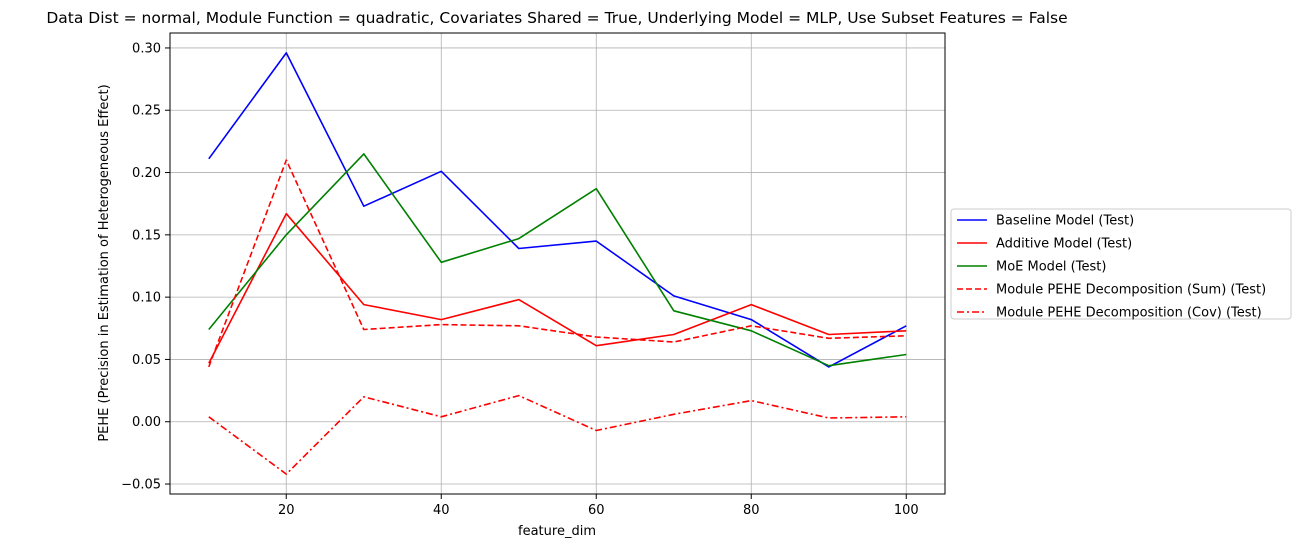 The height and width of the screenshot is (547, 1299). I want to click on legend-label: Baseline Model (Test), so click(1065, 221).